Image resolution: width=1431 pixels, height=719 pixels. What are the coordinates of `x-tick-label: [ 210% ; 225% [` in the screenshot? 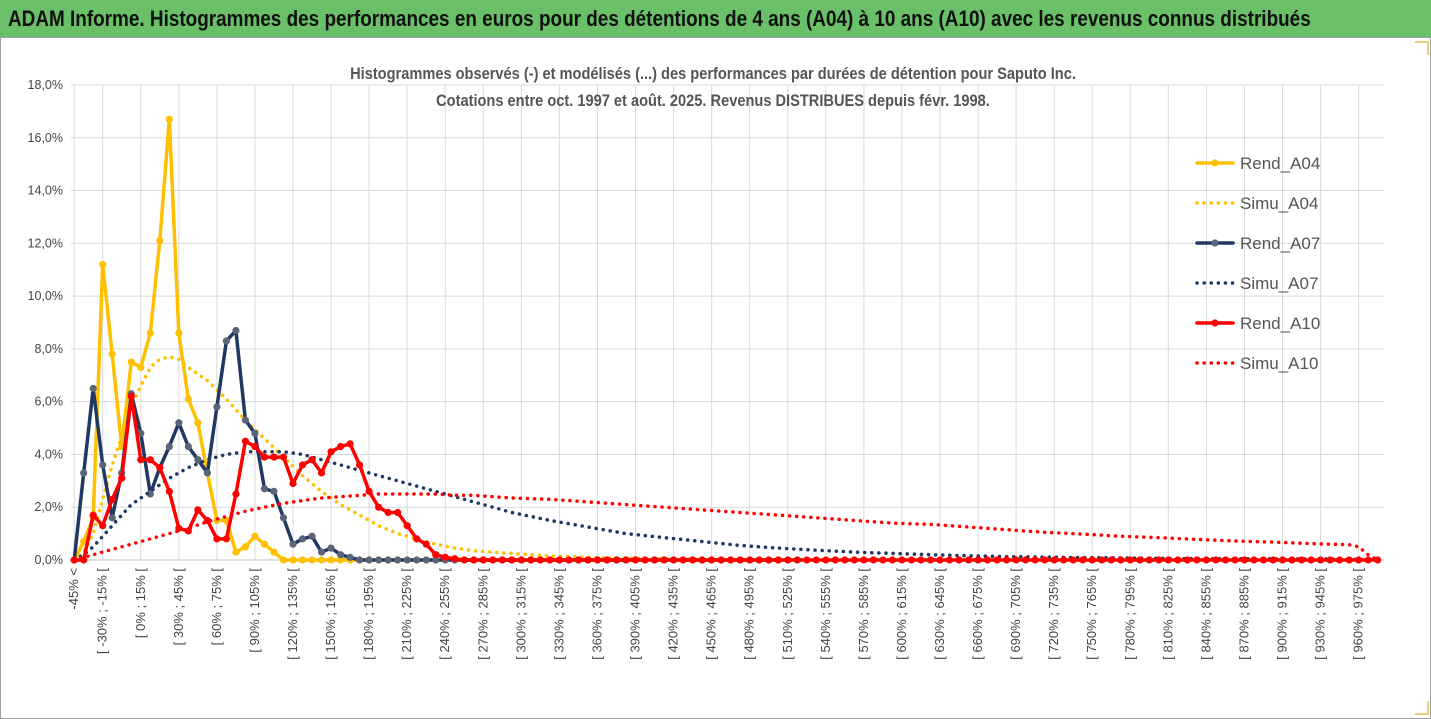 It's located at (406, 614).